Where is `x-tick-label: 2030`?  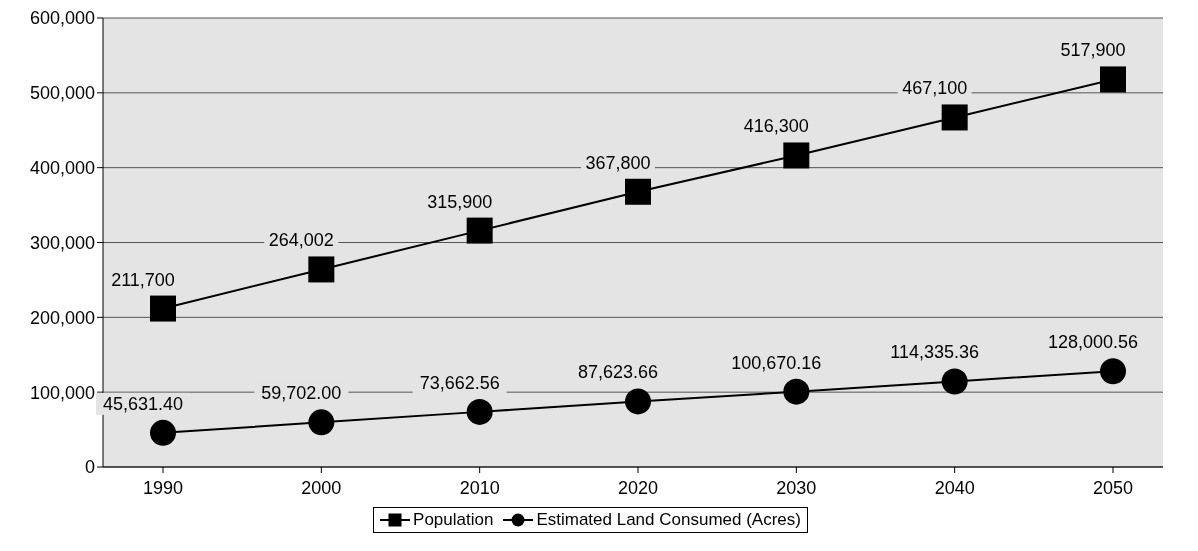
x-tick-label: 2030 is located at coordinates (796, 487).